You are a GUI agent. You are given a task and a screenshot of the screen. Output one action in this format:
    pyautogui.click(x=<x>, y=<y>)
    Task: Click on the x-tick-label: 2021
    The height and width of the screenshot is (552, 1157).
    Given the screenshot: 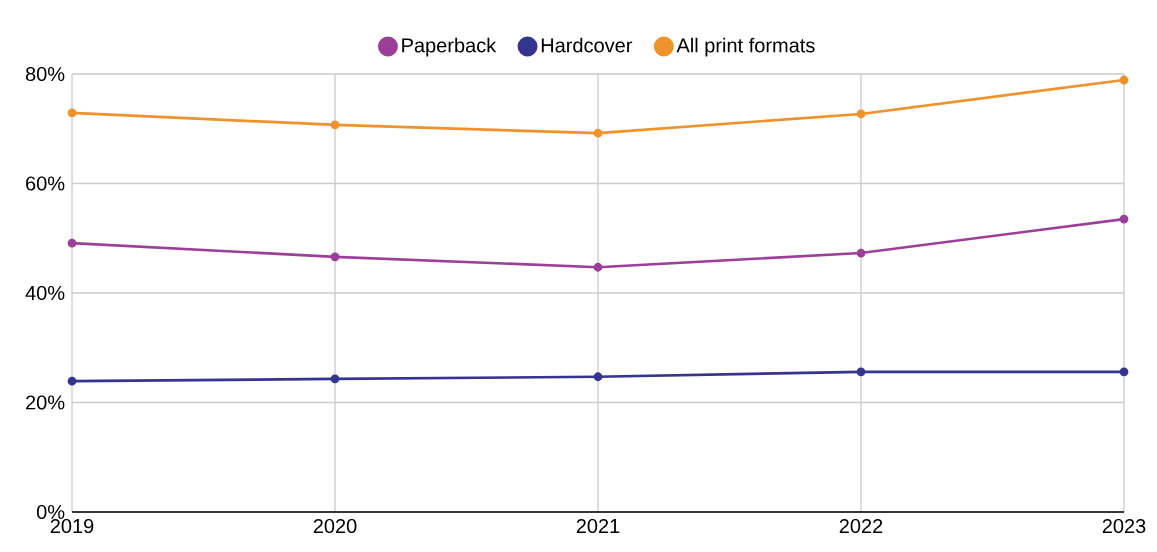 What is the action you would take?
    pyautogui.click(x=598, y=526)
    